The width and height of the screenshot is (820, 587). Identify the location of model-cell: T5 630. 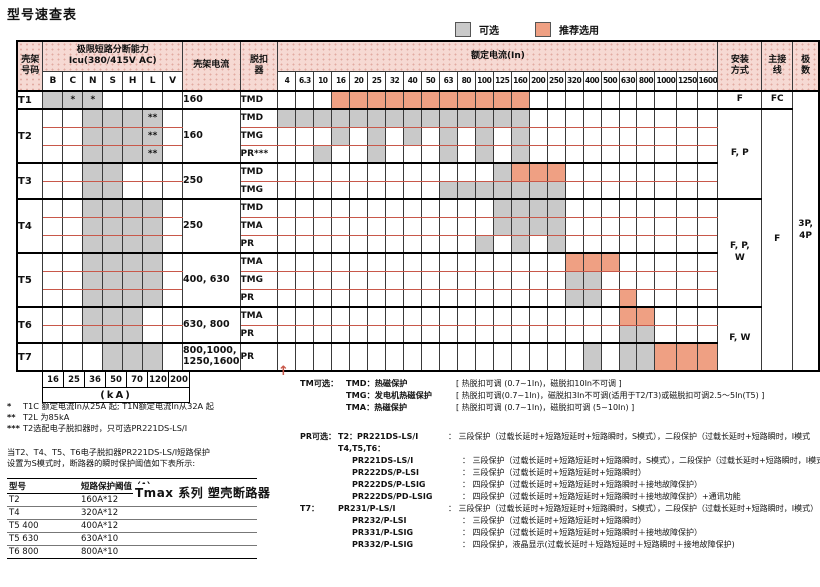
(43, 539).